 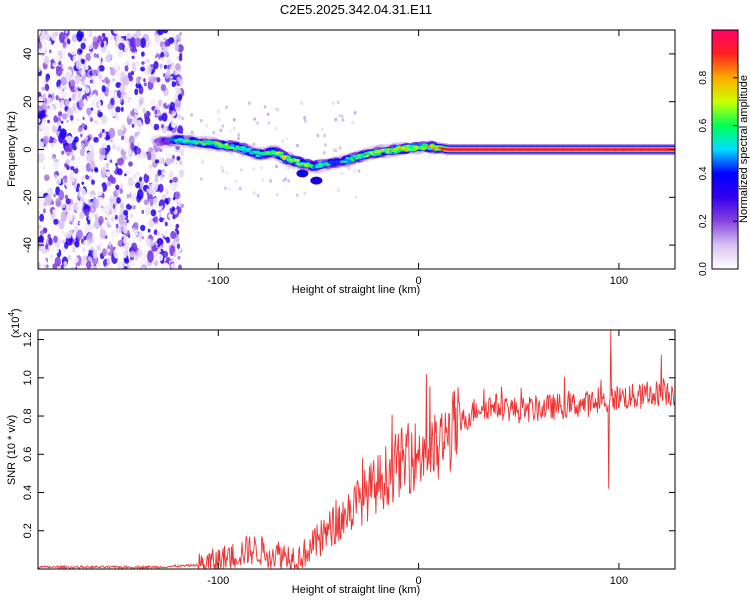 What do you see at coordinates (28, 377) in the screenshot?
I see `y-tick-label: 1.0` at bounding box center [28, 377].